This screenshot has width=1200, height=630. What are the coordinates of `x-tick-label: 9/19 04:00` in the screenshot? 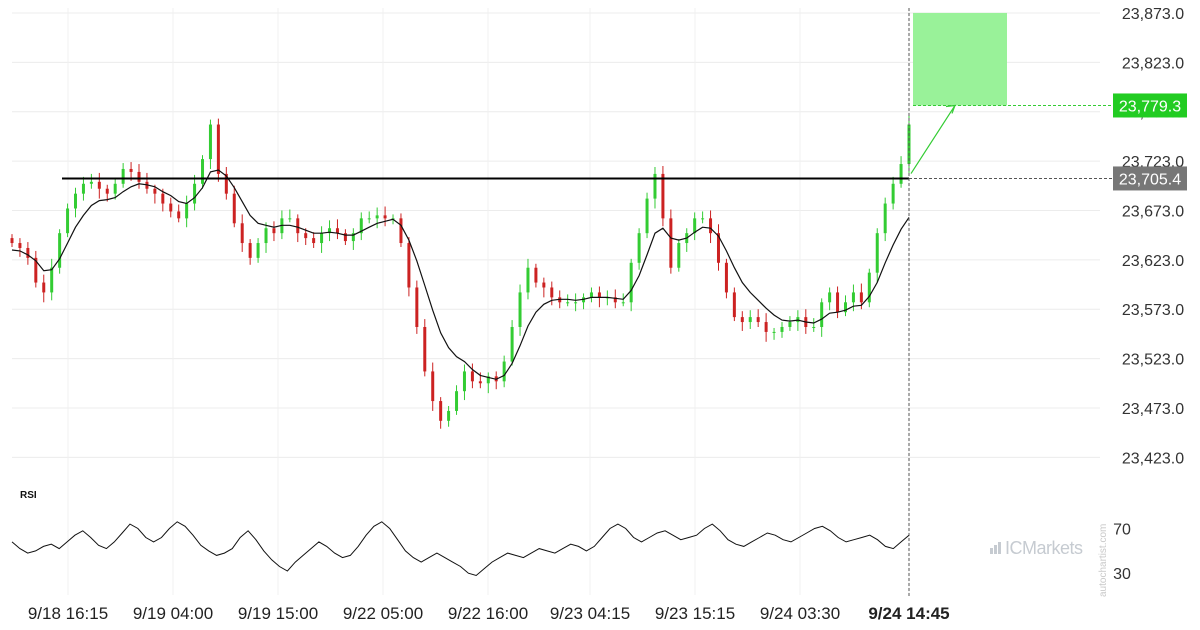 It's located at (173, 613).